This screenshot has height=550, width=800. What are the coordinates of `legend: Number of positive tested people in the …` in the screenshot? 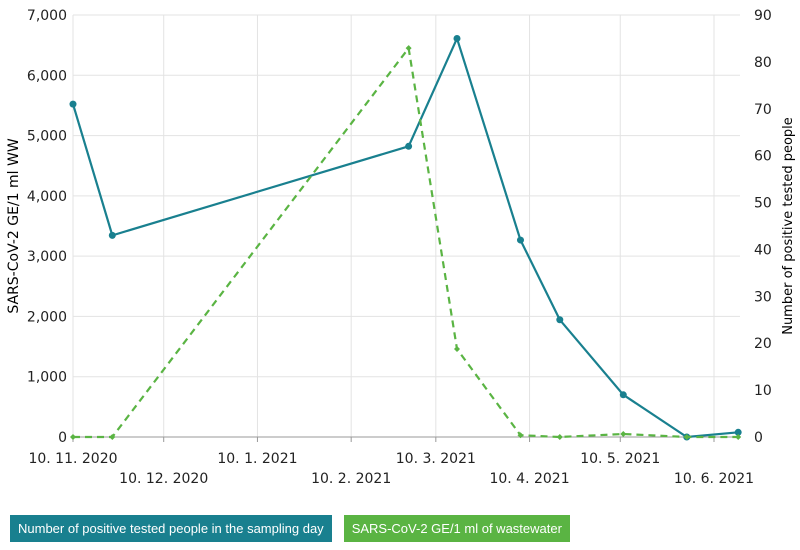 It's located at (290, 528).